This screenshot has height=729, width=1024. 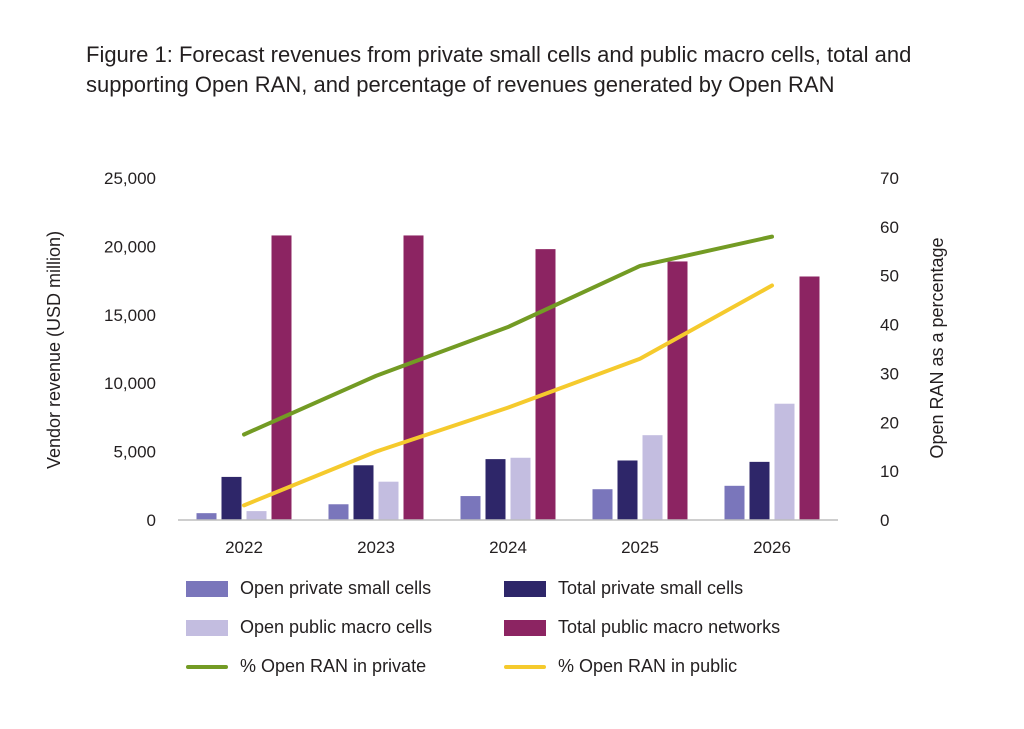 What do you see at coordinates (889, 471) in the screenshot?
I see `y-right-tick-label: 10` at bounding box center [889, 471].